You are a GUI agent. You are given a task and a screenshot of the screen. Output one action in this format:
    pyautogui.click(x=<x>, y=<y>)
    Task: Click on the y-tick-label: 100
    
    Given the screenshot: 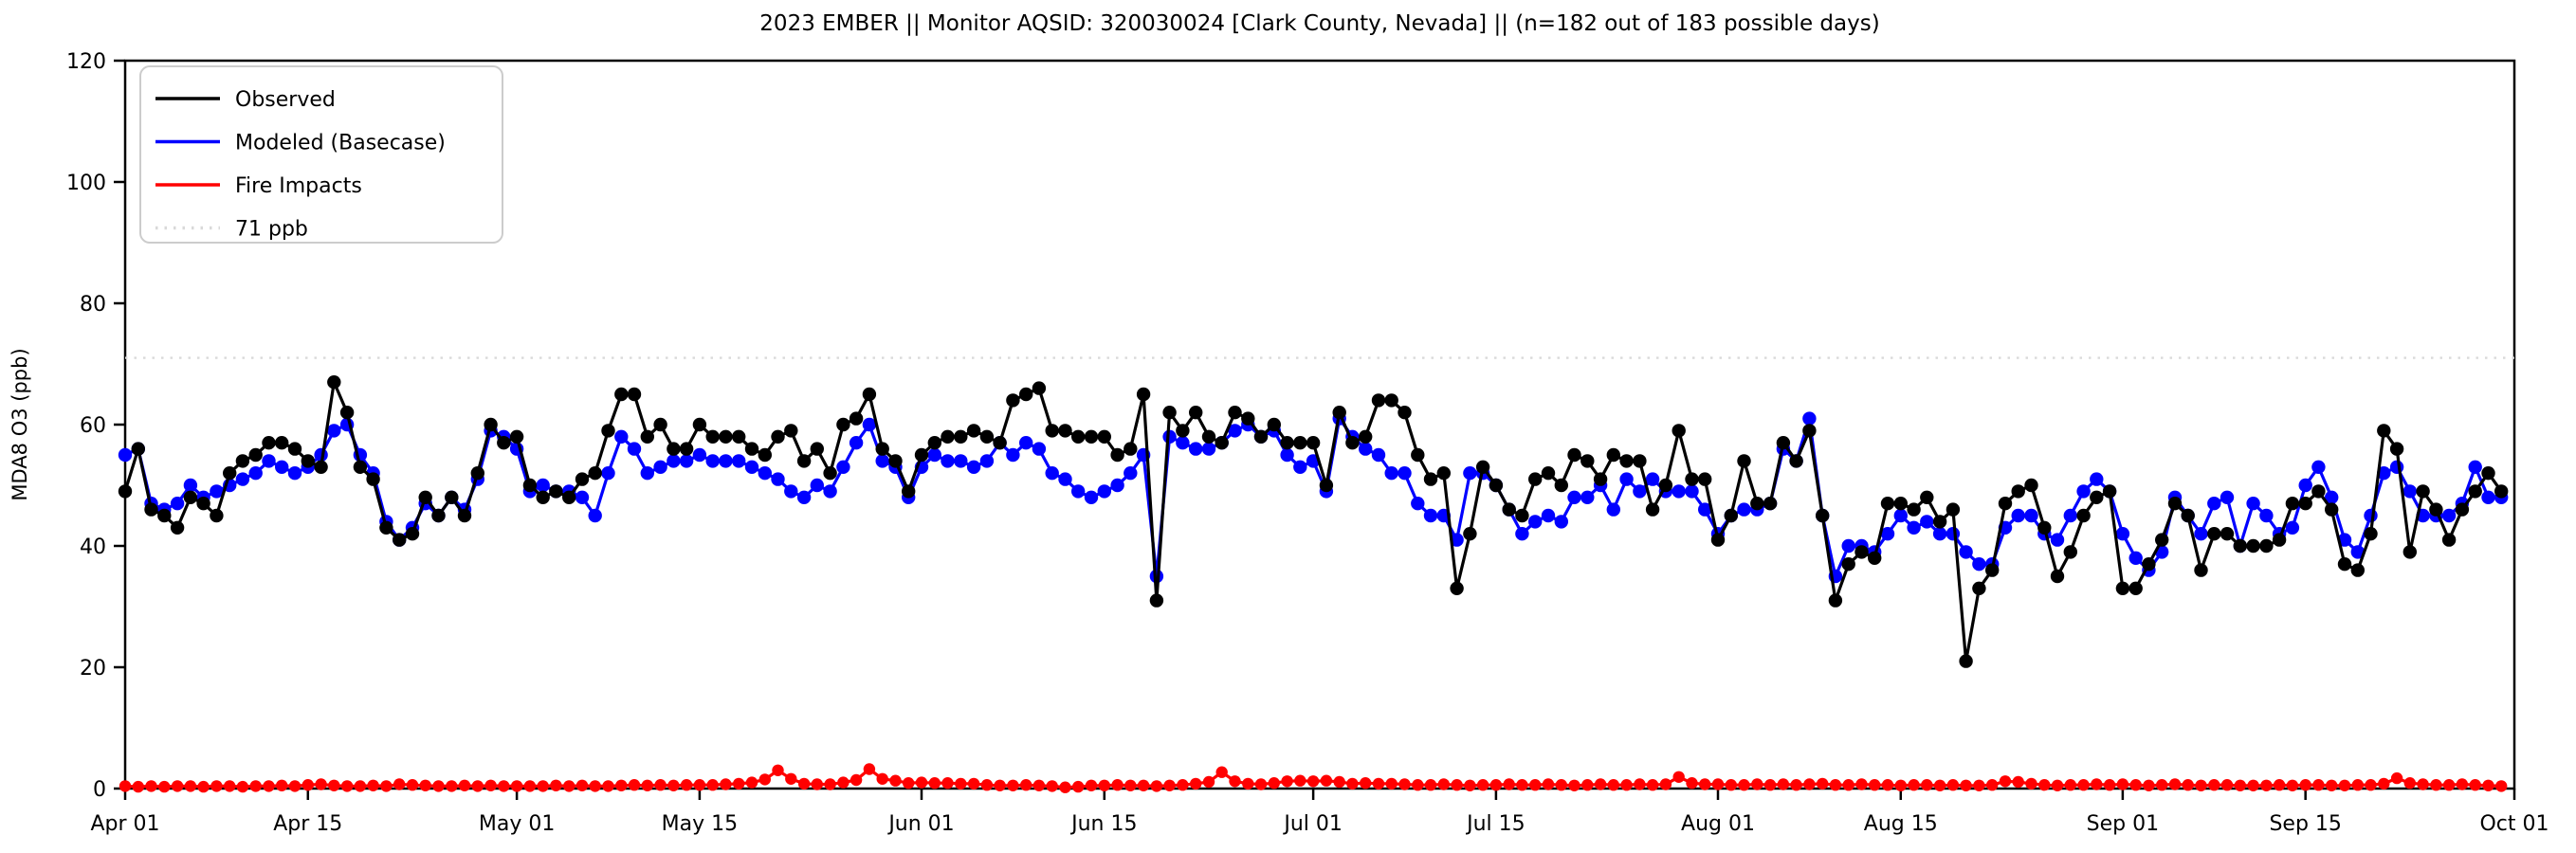 What is the action you would take?
    pyautogui.click(x=86, y=183)
    